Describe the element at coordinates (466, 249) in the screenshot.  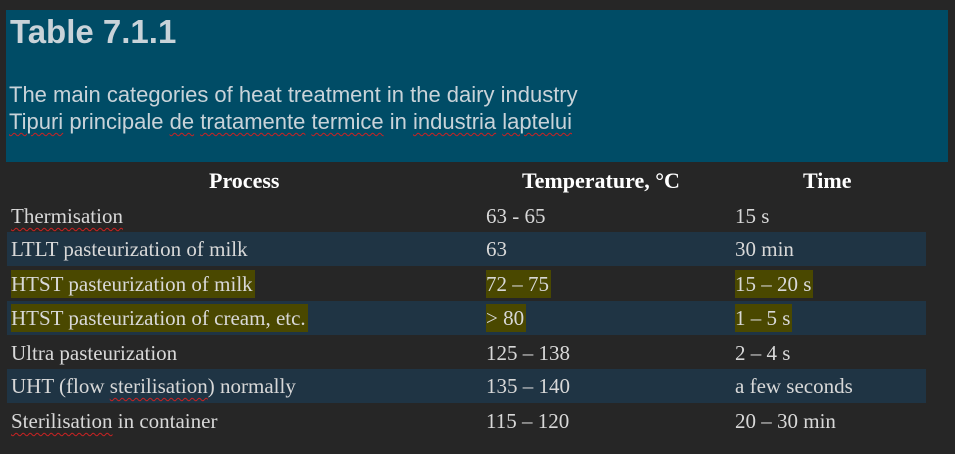
I see `table-row: LTLT pasteurization of milk 63 30 min` at that location.